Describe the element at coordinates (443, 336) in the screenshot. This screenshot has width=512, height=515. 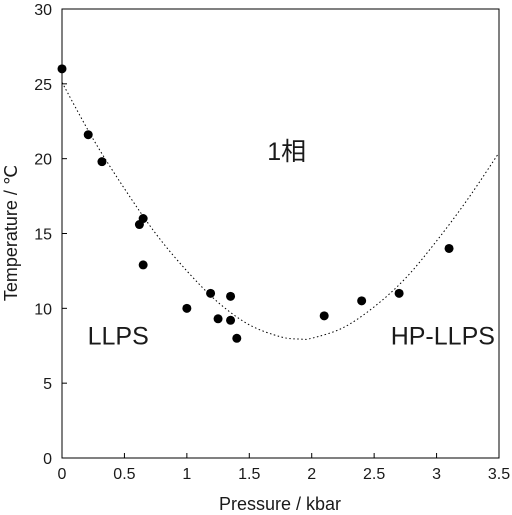
I see `region-label: HP-LLPS` at that location.